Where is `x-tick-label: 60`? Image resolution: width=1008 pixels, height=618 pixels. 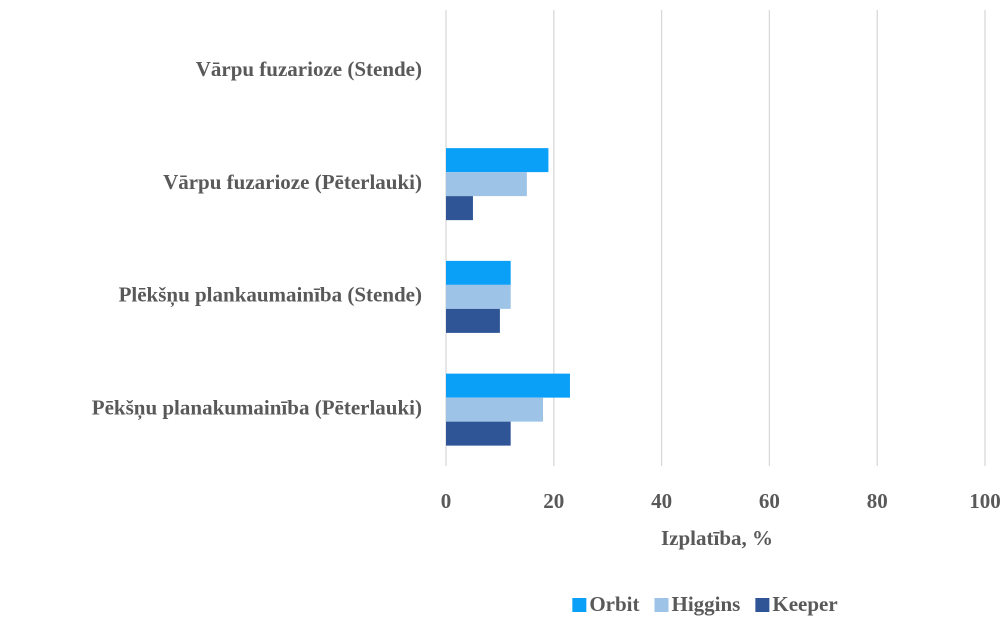 x-tick-label: 60 is located at coordinates (769, 501).